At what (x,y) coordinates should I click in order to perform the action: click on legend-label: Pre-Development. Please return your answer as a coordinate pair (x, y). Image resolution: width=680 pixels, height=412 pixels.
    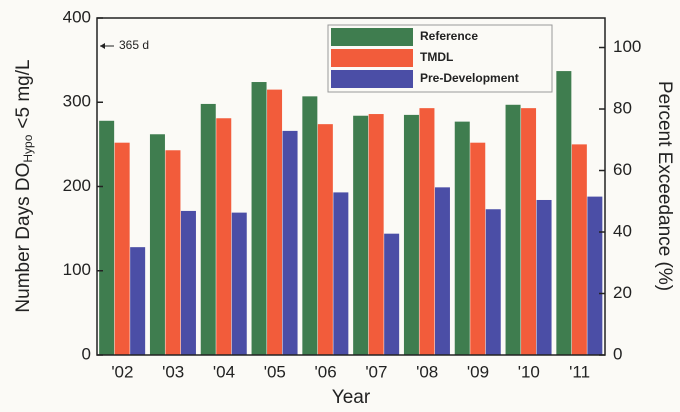
    Looking at the image, I should click on (469, 78).